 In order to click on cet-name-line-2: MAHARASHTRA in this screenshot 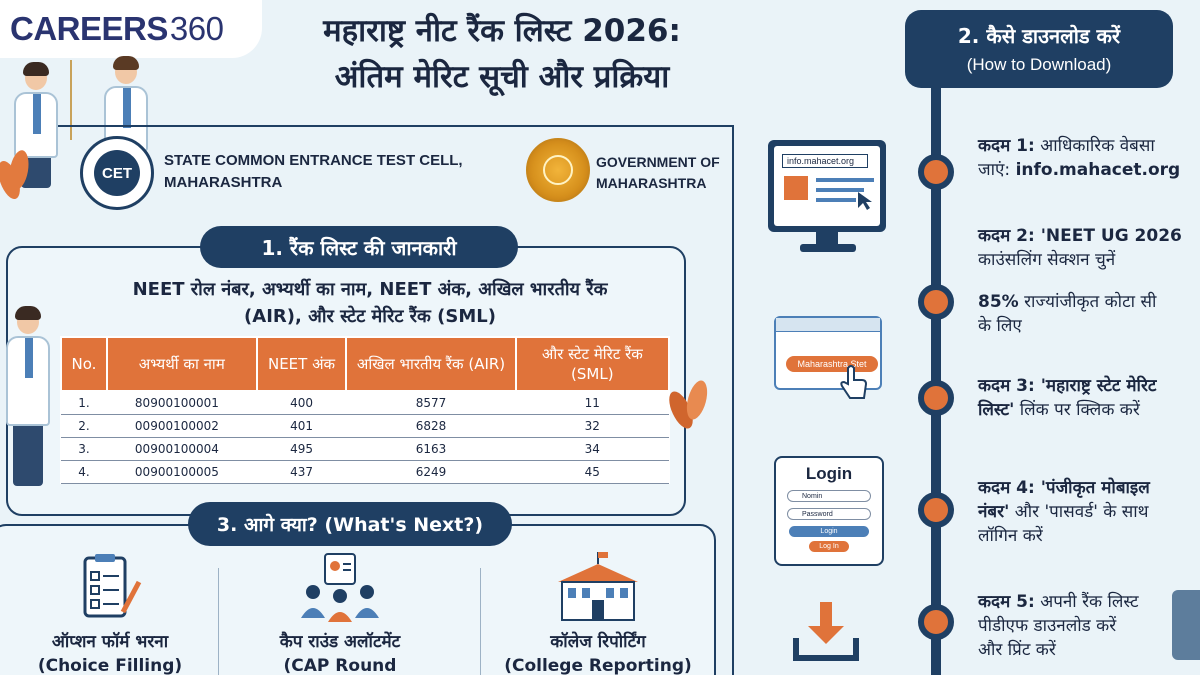, I will do `click(223, 182)`.